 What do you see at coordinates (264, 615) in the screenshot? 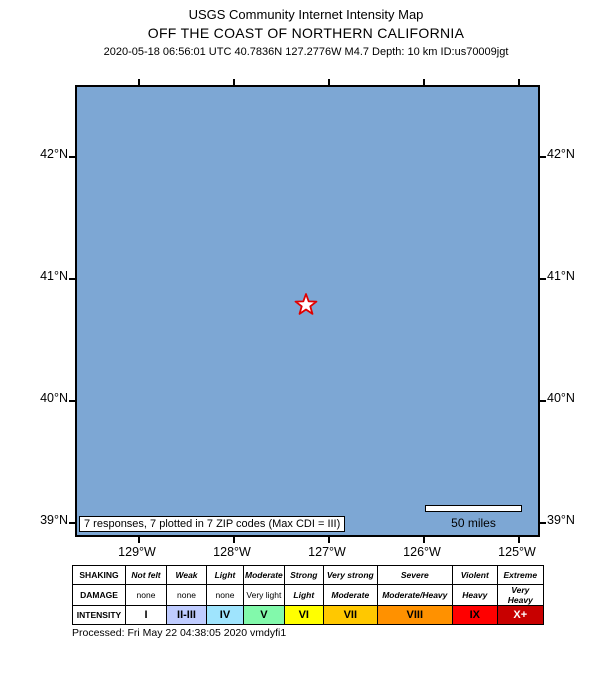
I see `legend-intensity-cell: V` at bounding box center [264, 615].